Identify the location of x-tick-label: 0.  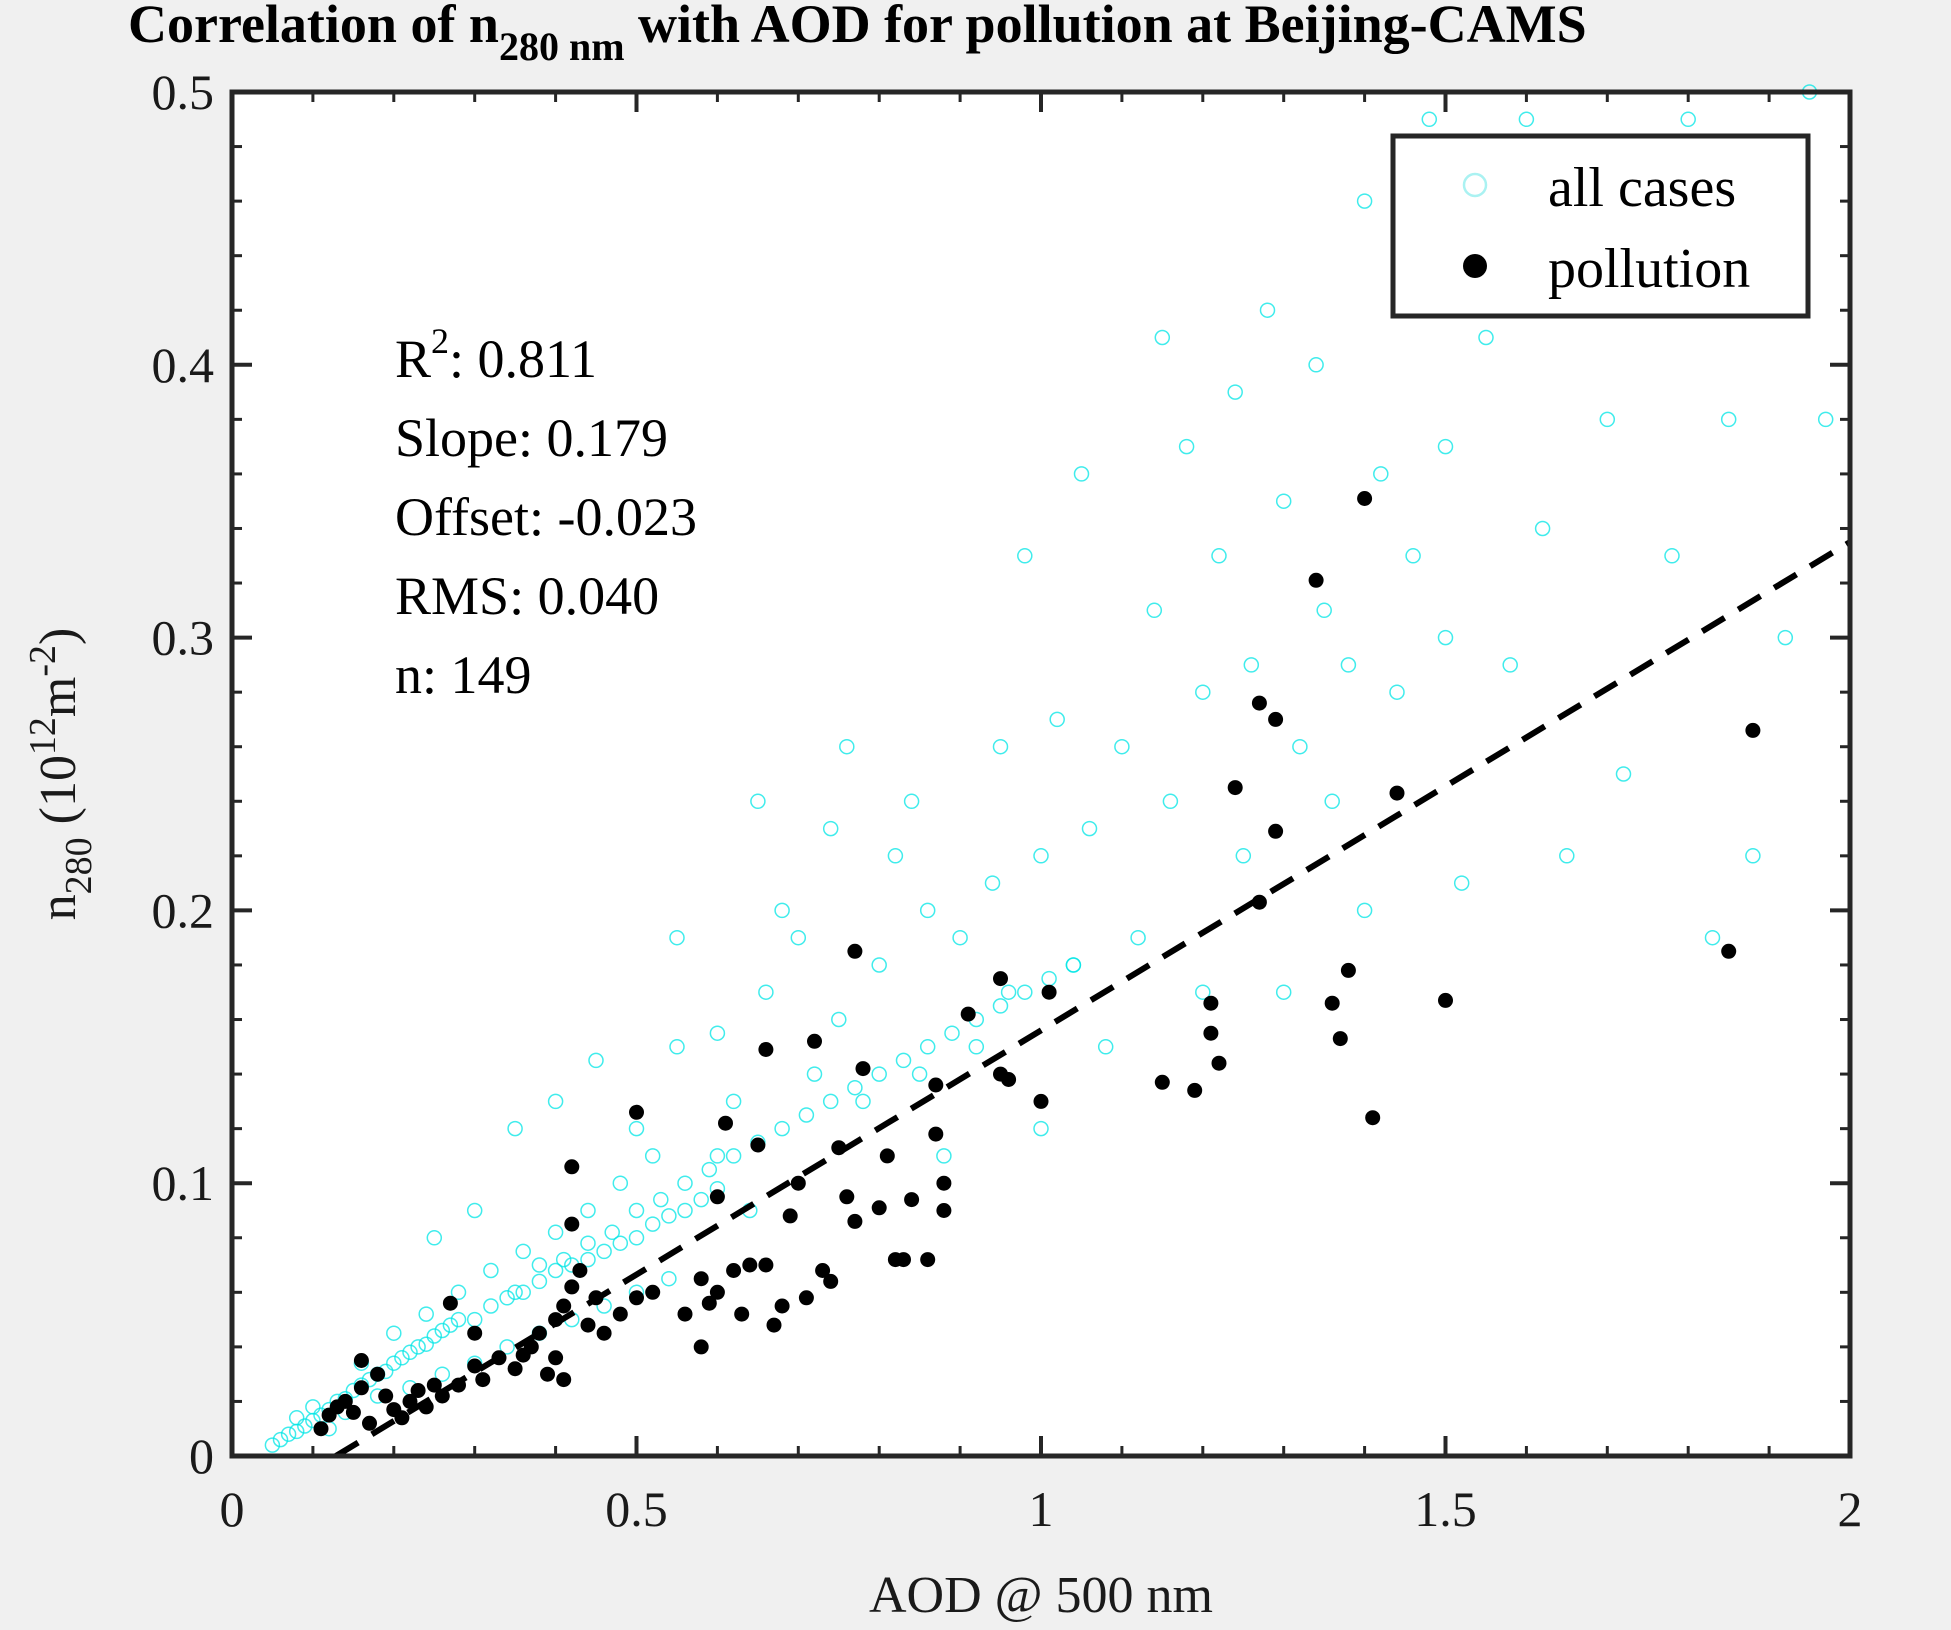
(232, 1509).